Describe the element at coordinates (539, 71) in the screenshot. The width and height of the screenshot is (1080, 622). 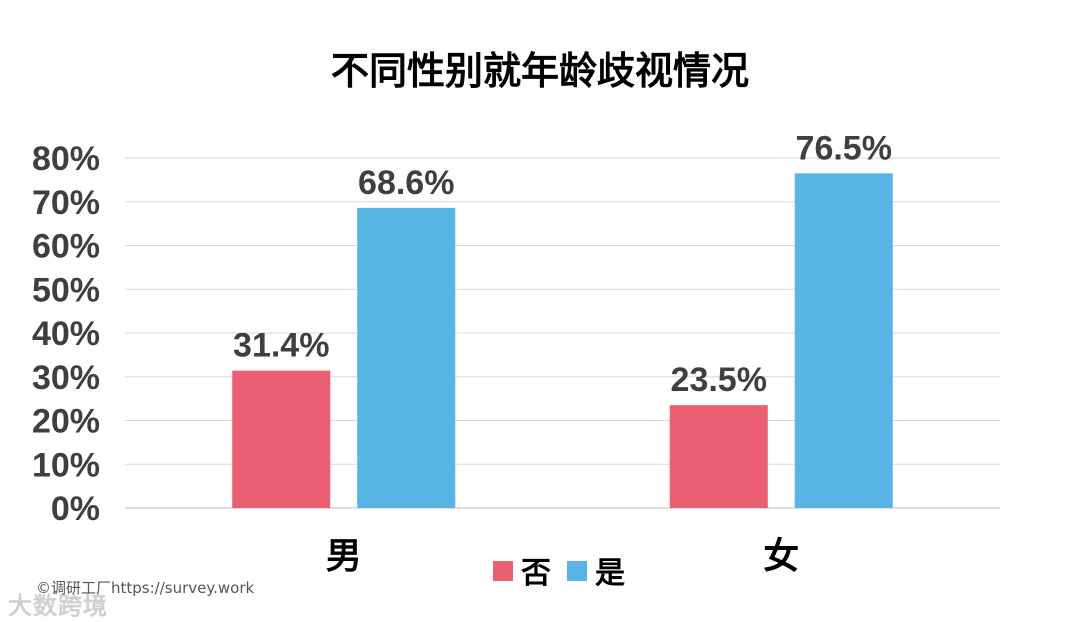
I see `chart-title: 不同性别就年龄歧视情况` at that location.